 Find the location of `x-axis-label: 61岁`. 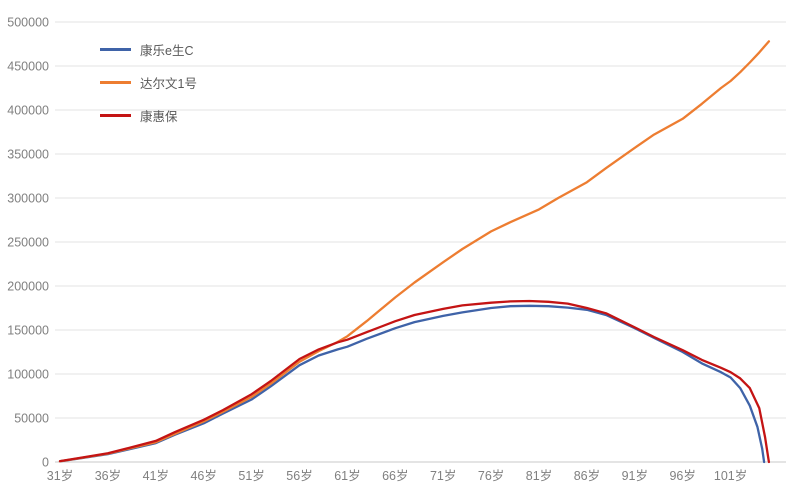

x-axis-label: 61岁 is located at coordinates (347, 475).